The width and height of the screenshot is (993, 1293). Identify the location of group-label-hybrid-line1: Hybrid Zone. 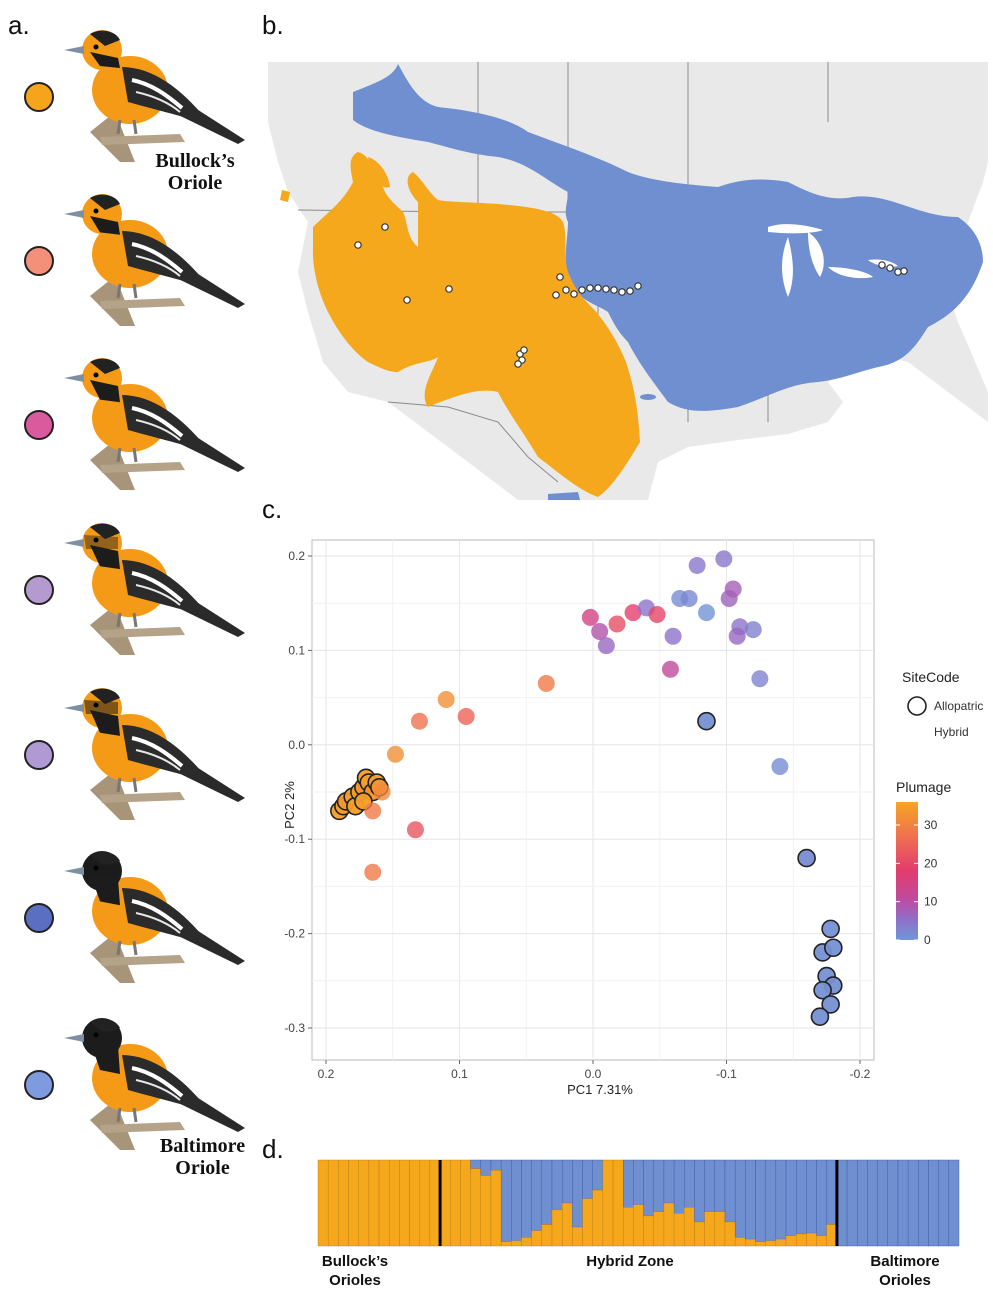
(630, 1261).